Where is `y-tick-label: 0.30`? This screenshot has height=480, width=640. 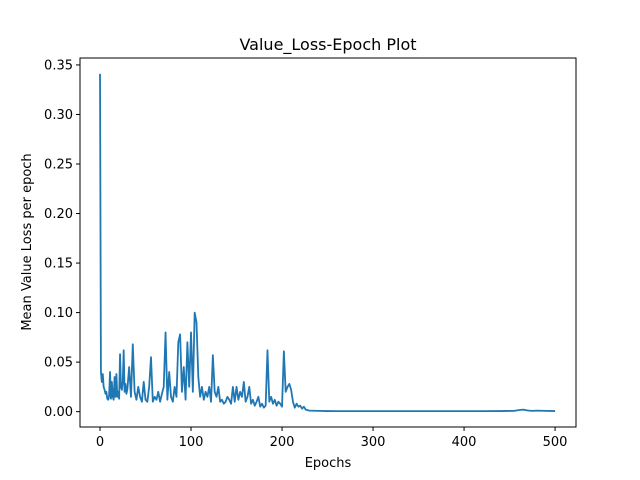 y-tick-label: 0.30 is located at coordinates (58, 115).